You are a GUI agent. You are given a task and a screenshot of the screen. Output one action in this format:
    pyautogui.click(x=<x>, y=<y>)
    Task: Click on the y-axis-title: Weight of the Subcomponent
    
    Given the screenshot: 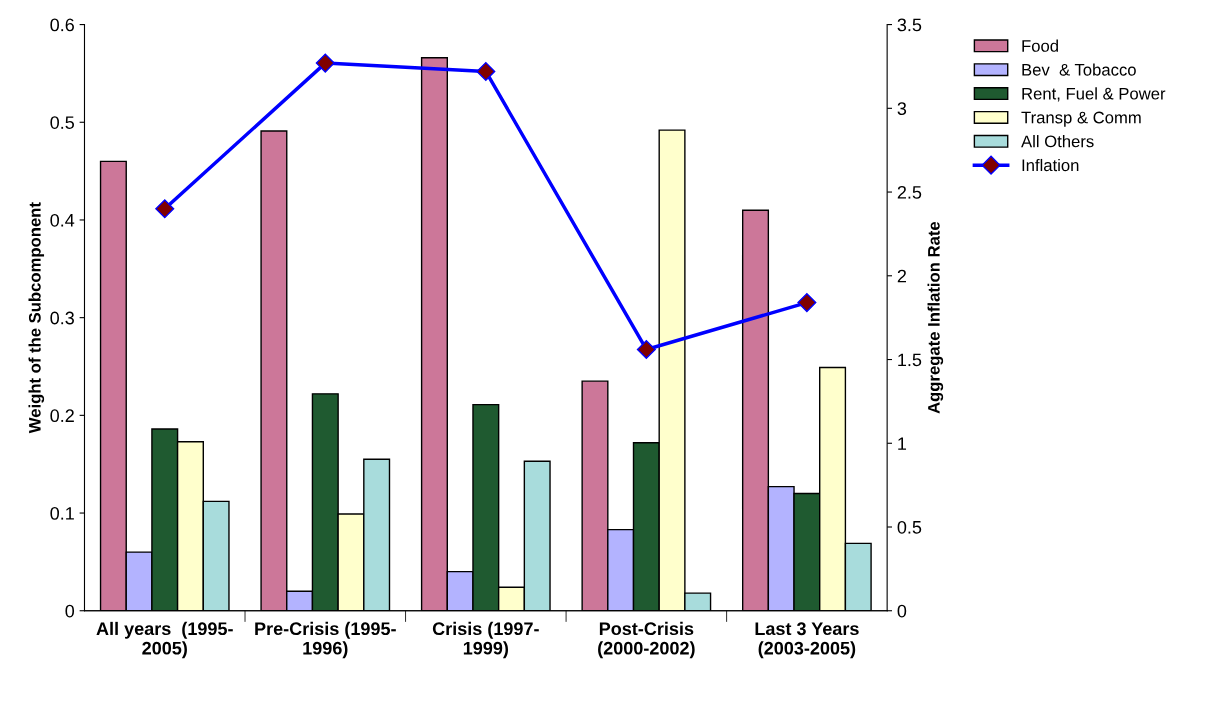 What is the action you would take?
    pyautogui.click(x=36, y=318)
    